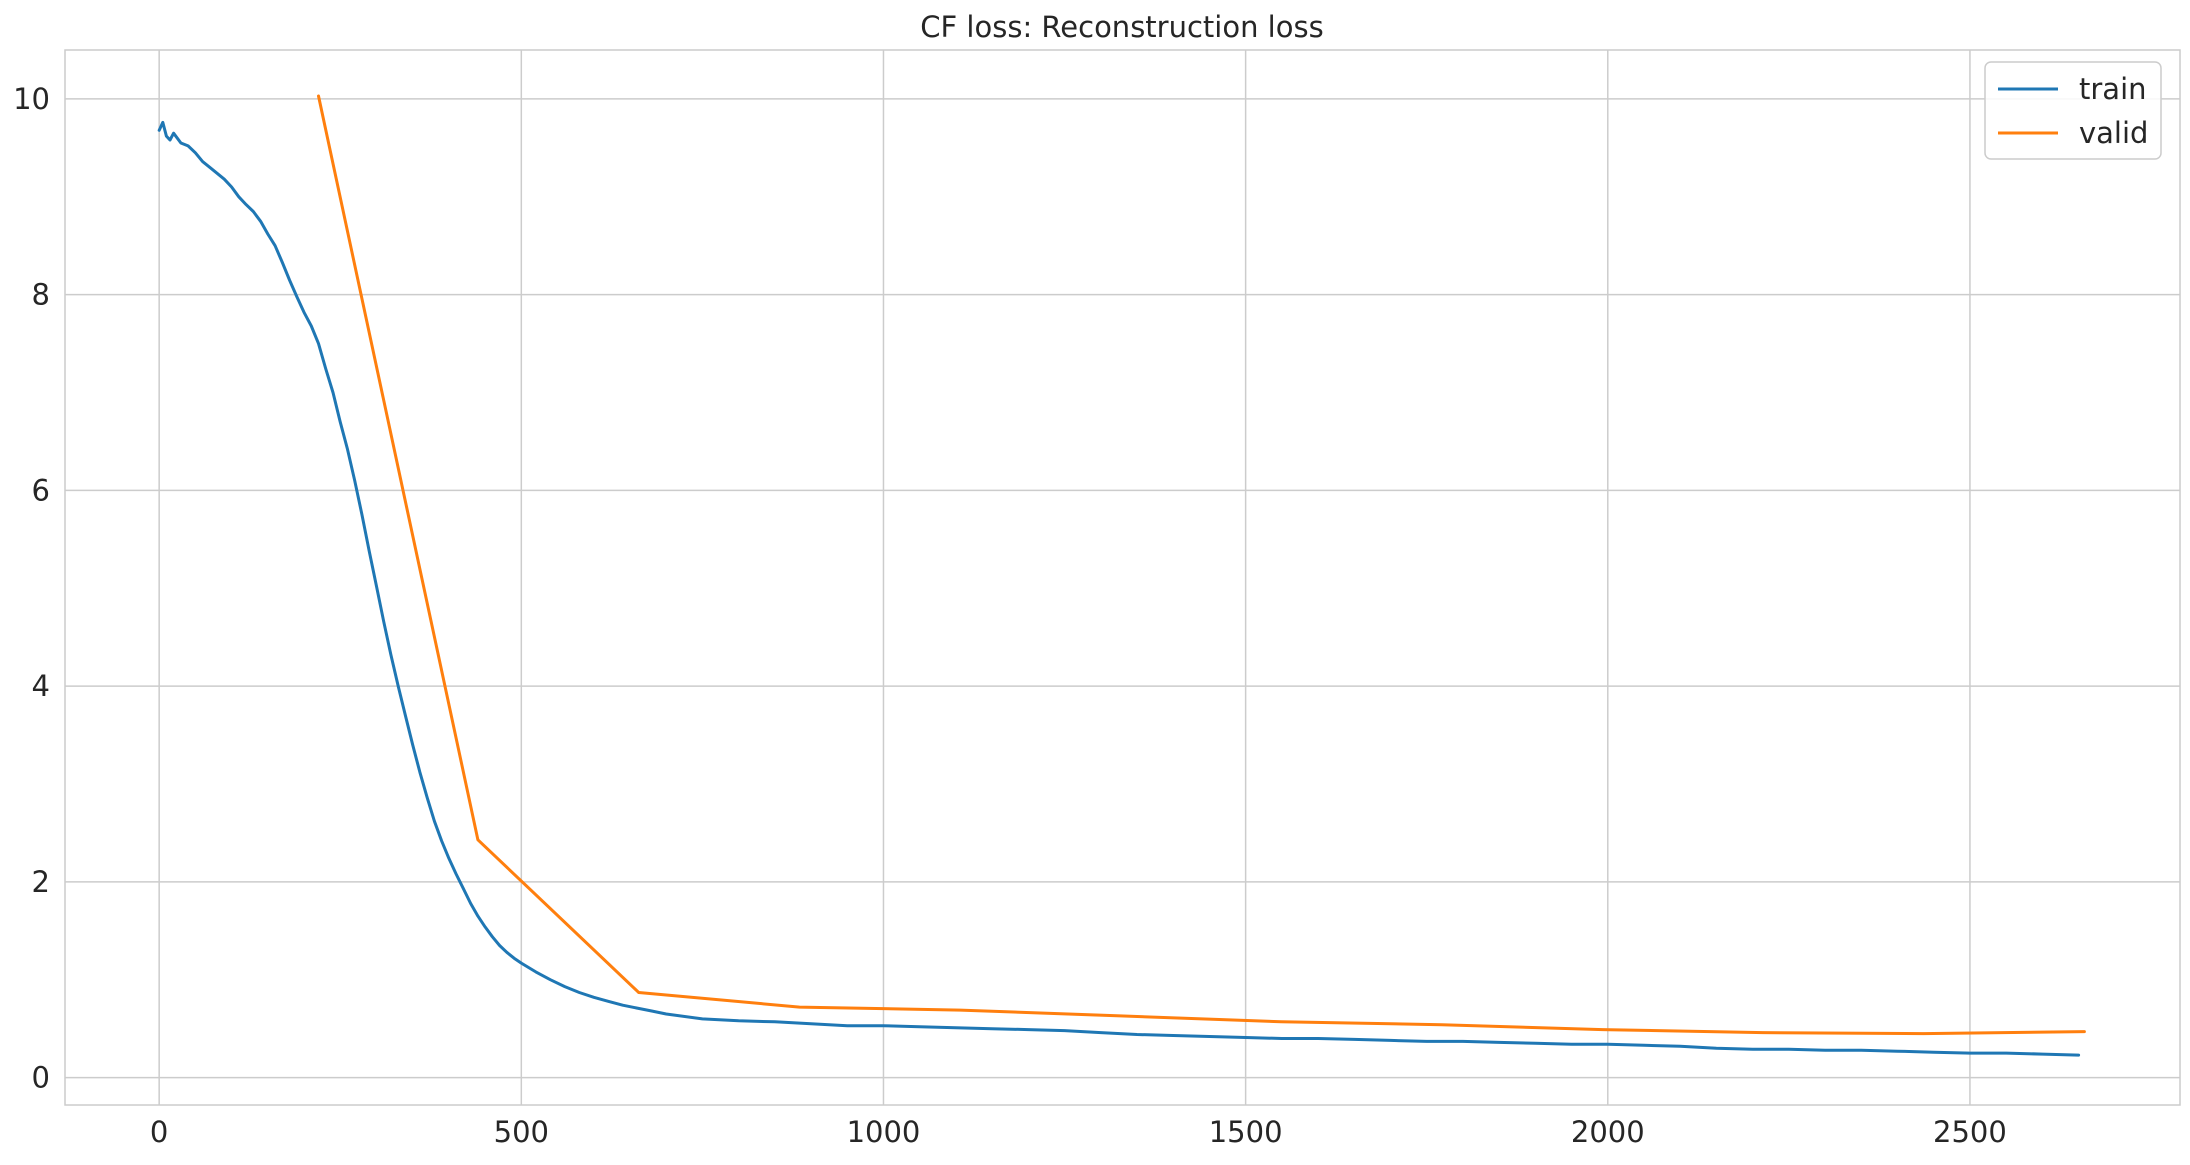 The width and height of the screenshot is (2190, 1165). I want to click on legend-label-valid: valid, so click(2113, 133).